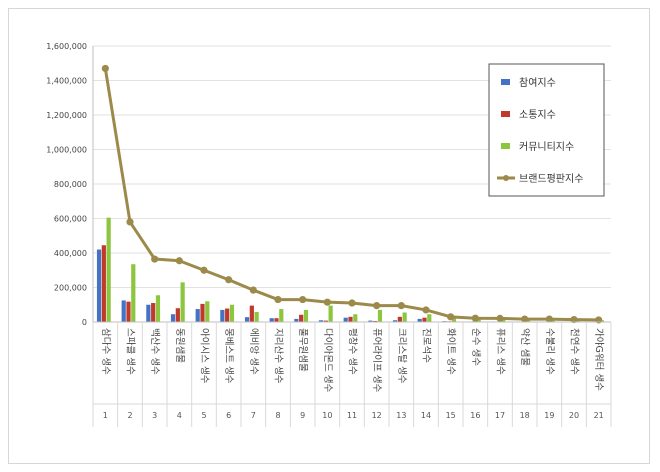  I want to click on rank-label: 4, so click(179, 415).